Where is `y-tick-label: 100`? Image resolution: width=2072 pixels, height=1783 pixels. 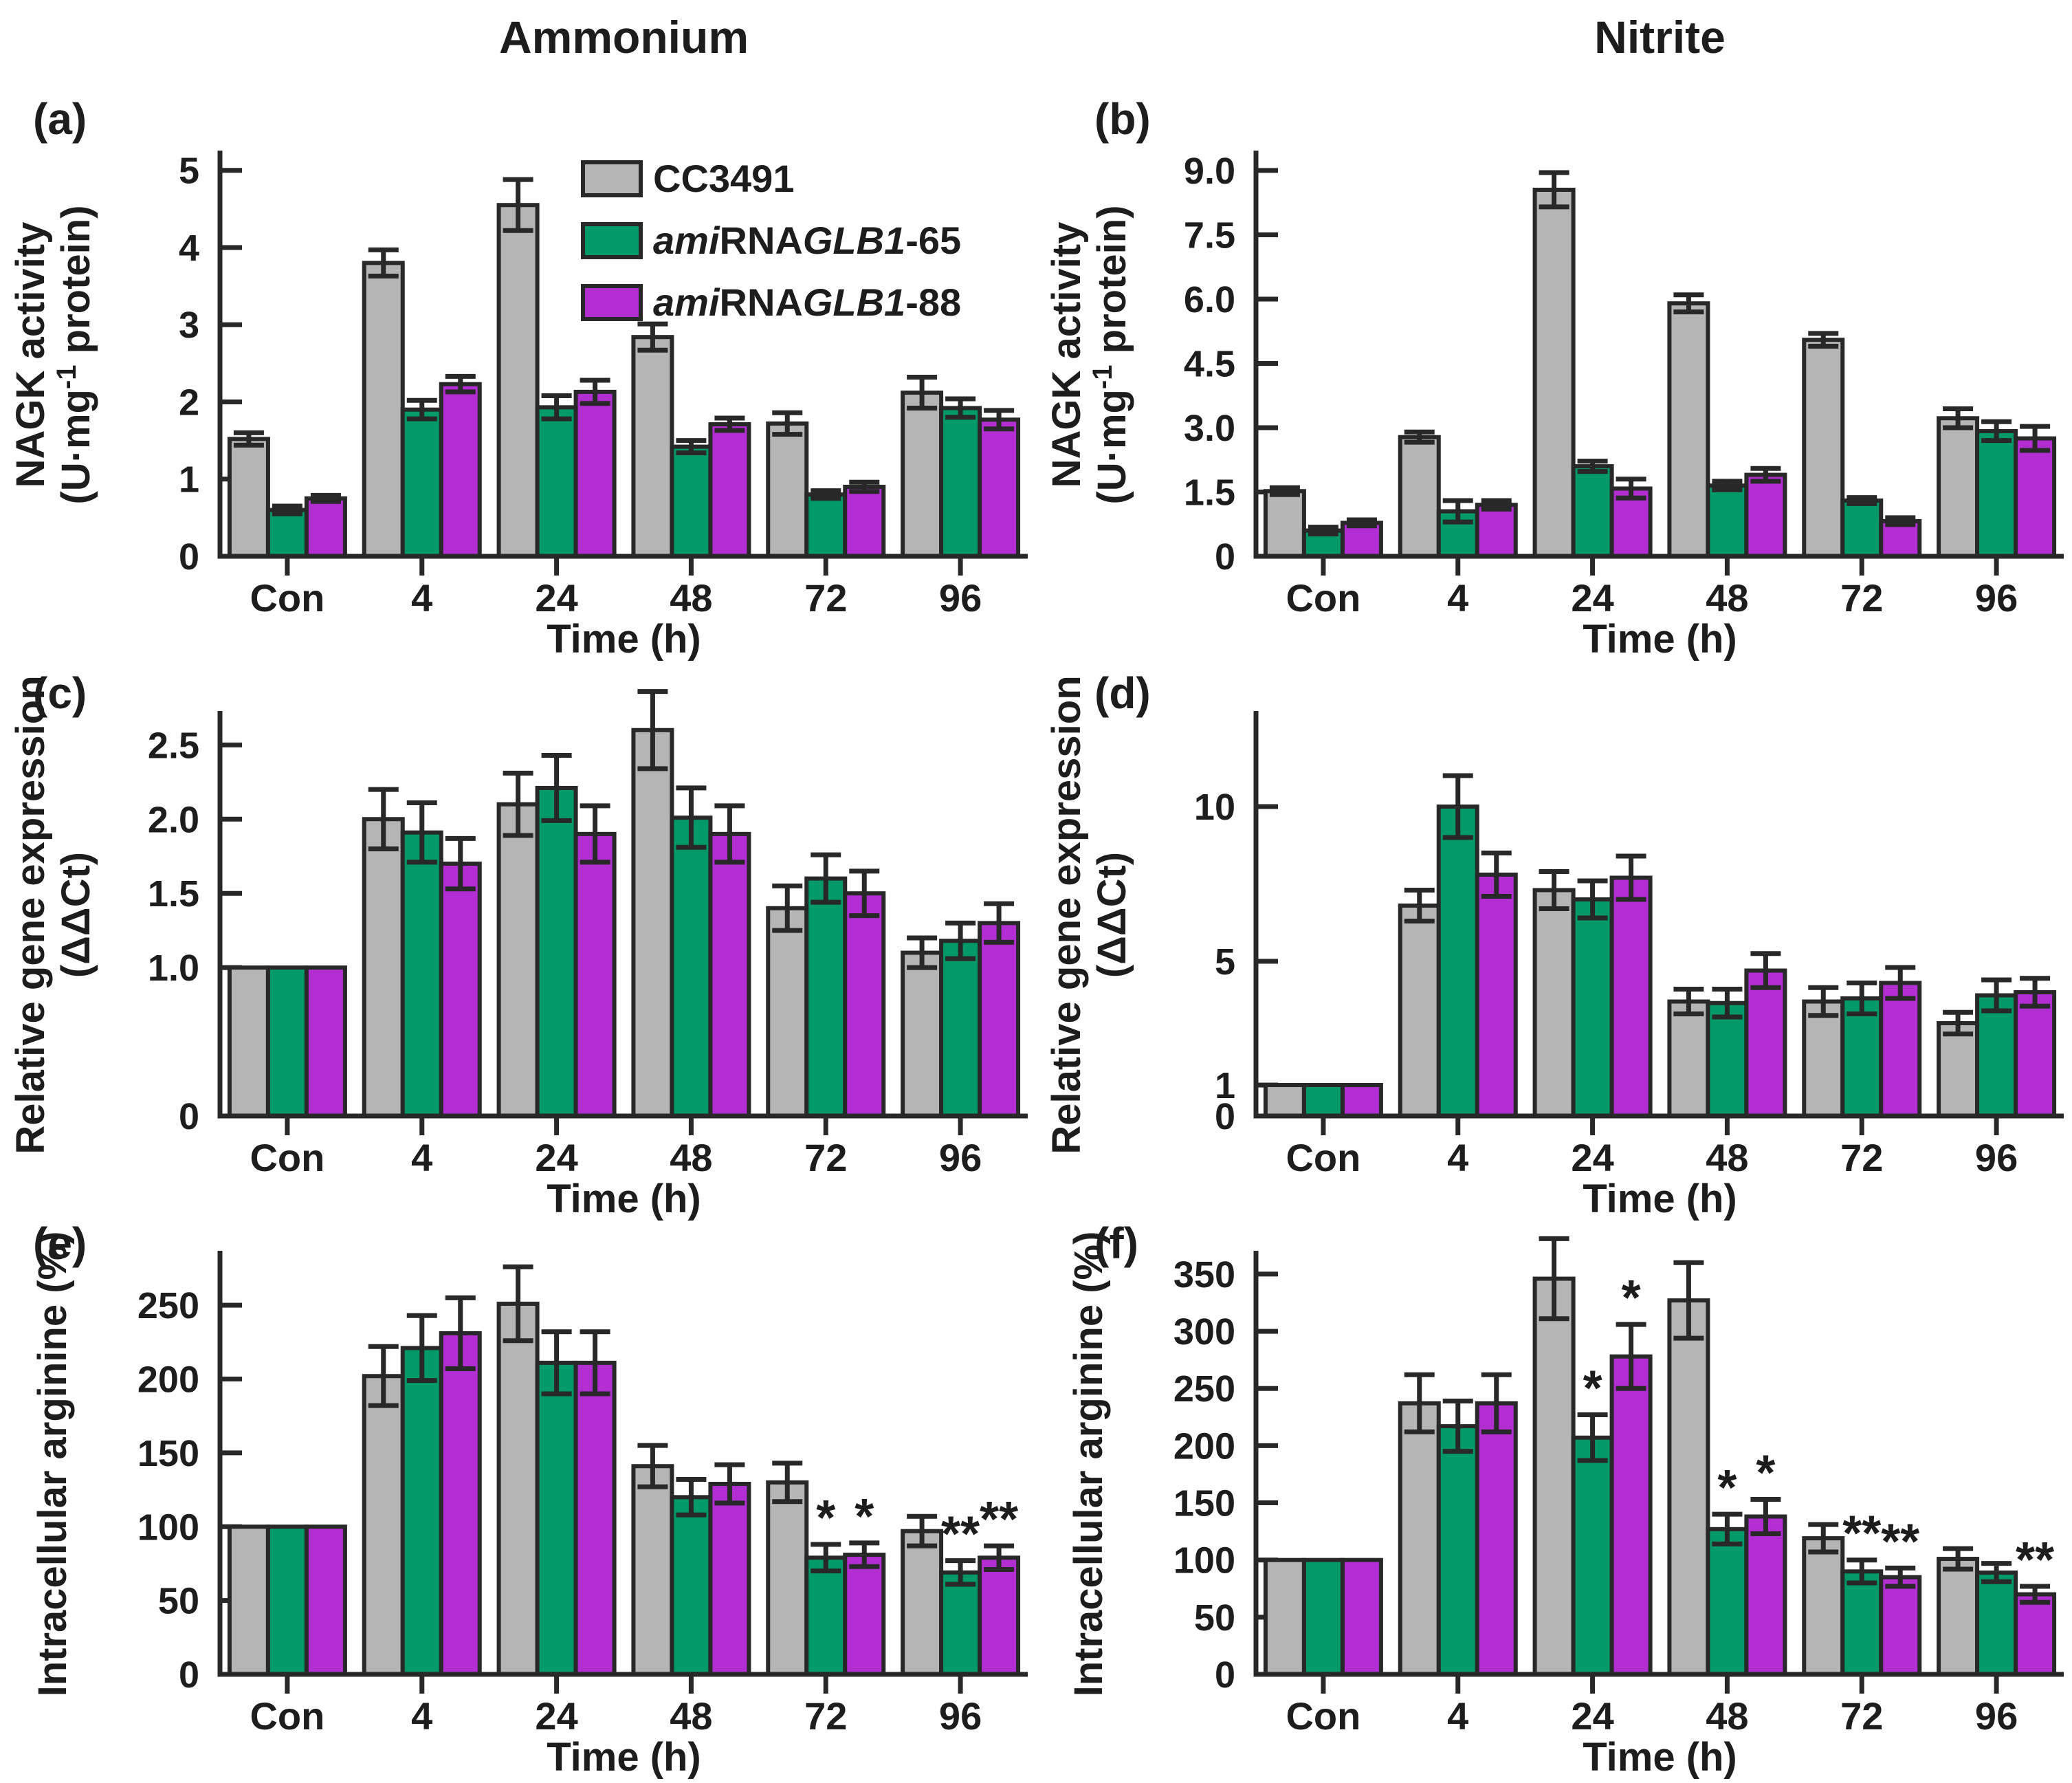
y-tick-label: 100 is located at coordinates (1204, 1561).